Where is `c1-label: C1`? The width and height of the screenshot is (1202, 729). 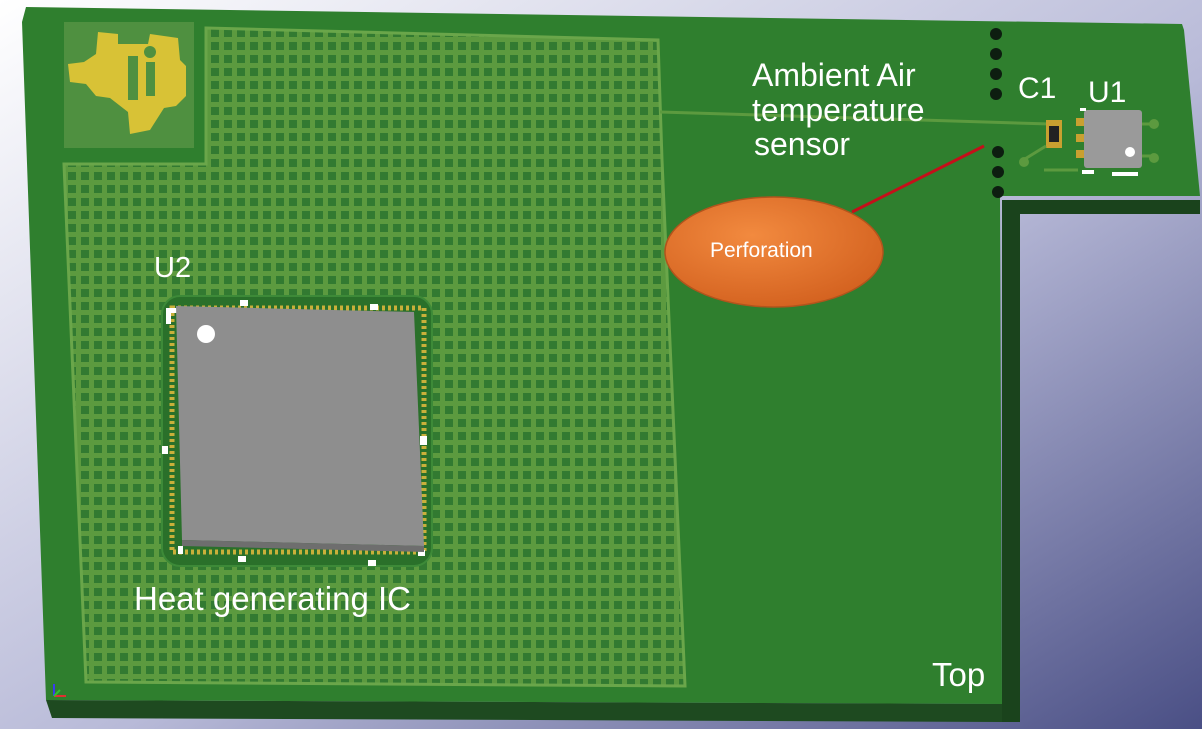 c1-label: C1 is located at coordinates (1037, 88).